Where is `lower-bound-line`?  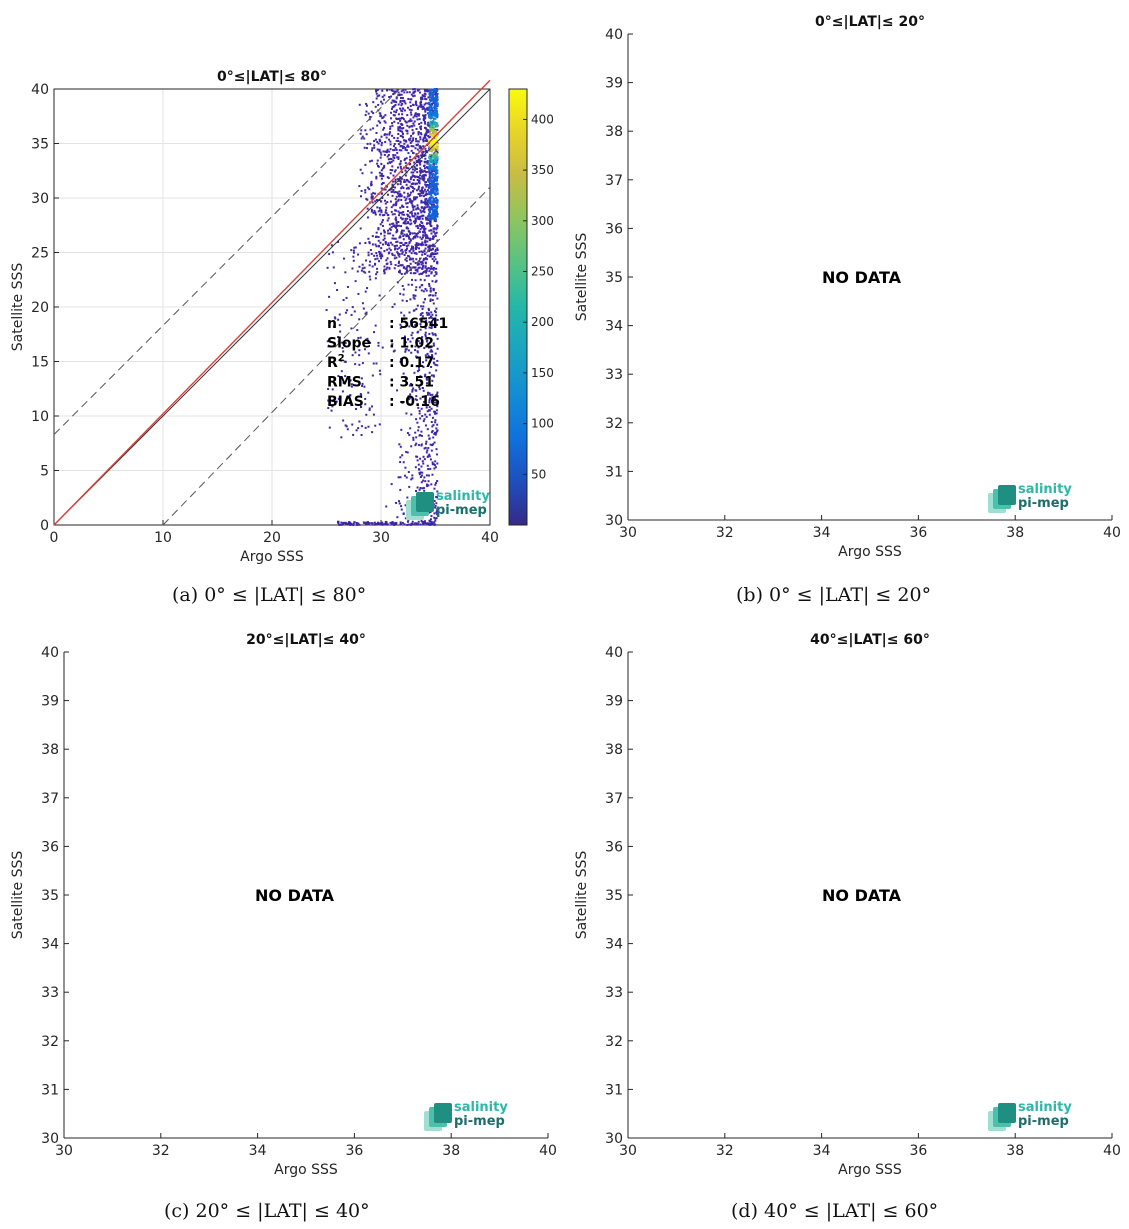
lower-bound-line is located at coordinates (326, 356).